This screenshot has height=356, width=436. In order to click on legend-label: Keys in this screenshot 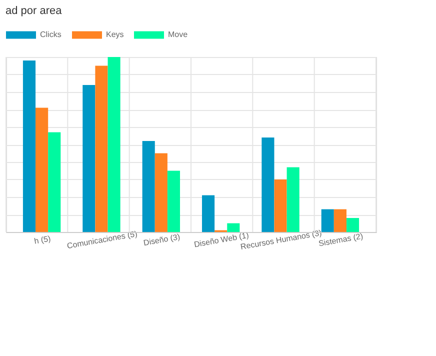, I will do `click(115, 34)`.